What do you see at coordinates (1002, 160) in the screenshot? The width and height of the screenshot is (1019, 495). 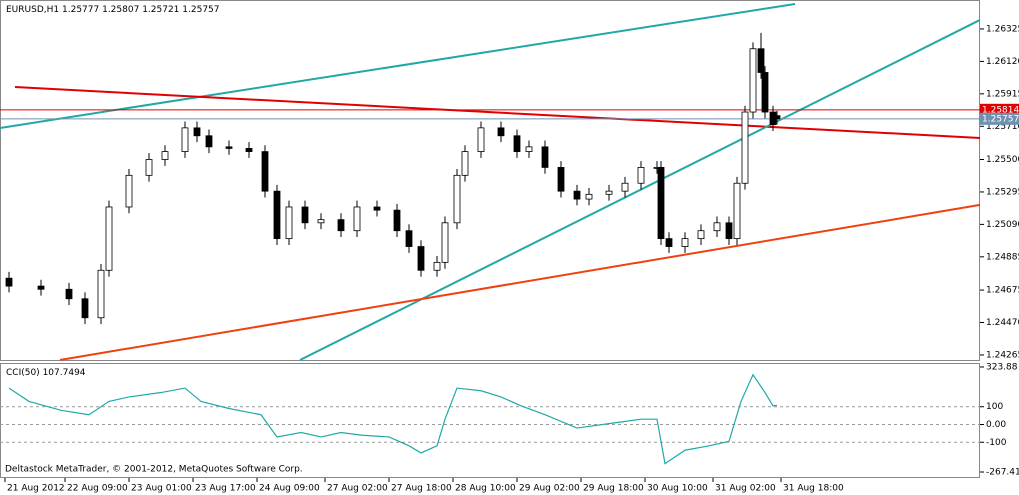 I see `y-tick-label: 1.25500` at bounding box center [1002, 160].